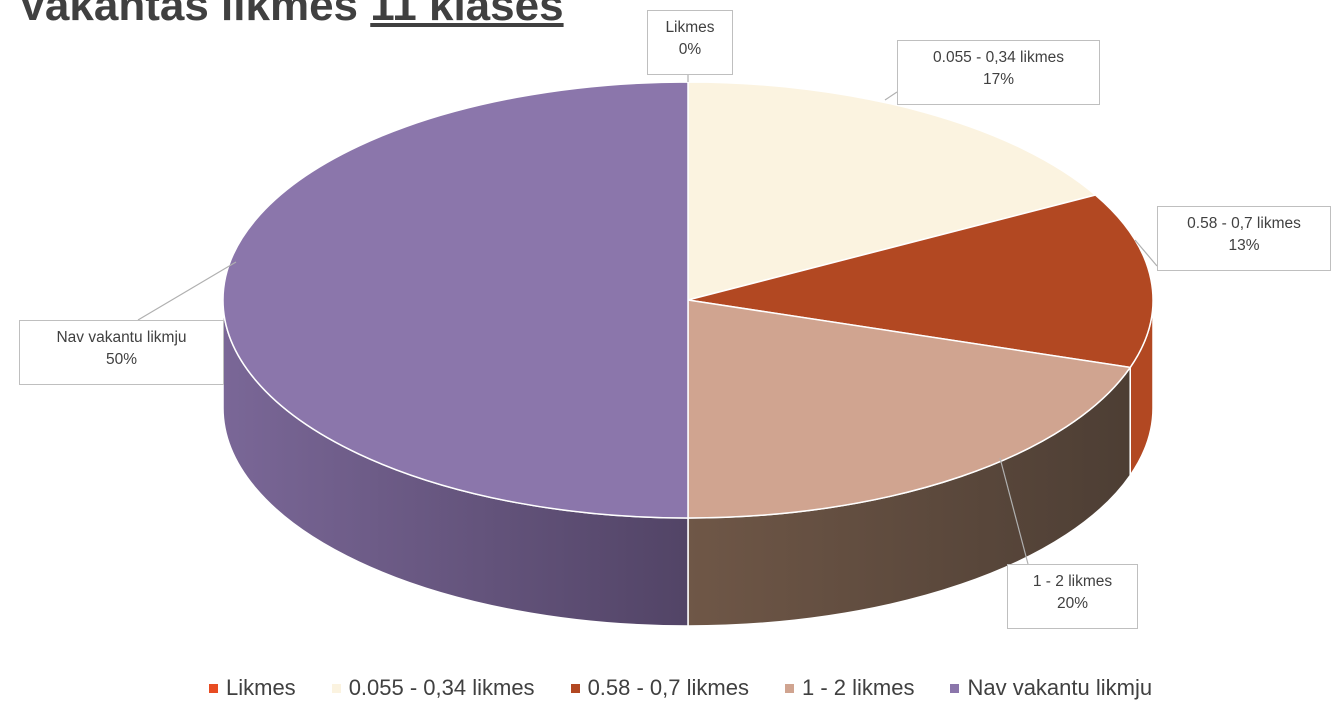 The width and height of the screenshot is (1343, 704). Describe the element at coordinates (858, 687) in the screenshot. I see `legend-label-1-2: 1 - 2 likmes` at that location.